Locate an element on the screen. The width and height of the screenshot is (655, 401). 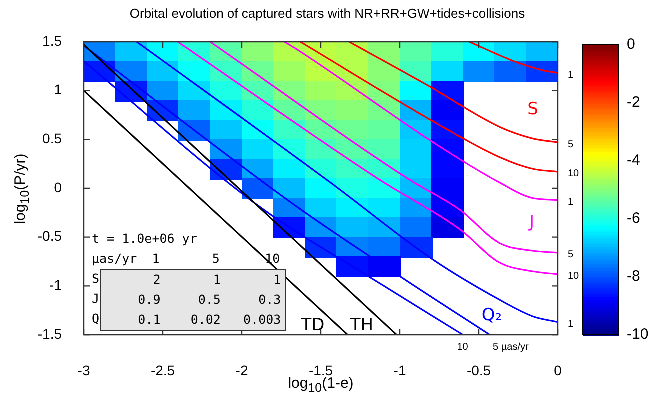
annotation: TH is located at coordinates (361, 325).